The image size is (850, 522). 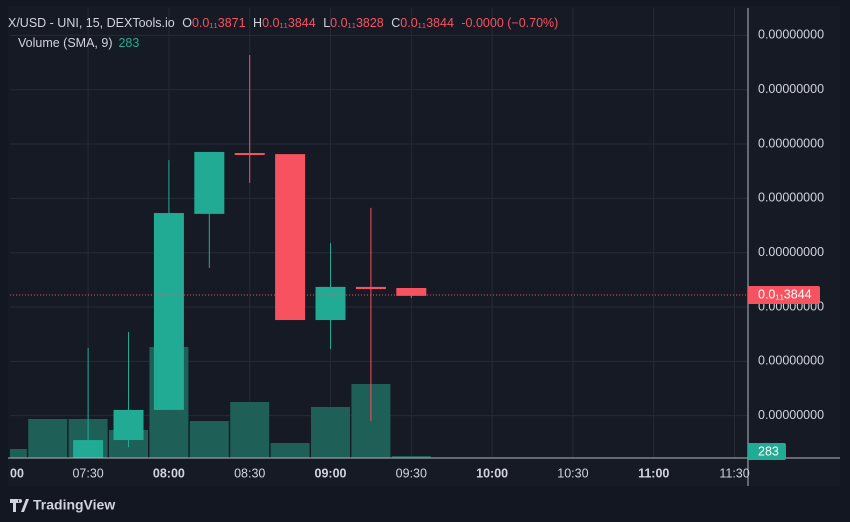 I want to click on x-tick-label: 11:00, so click(x=653, y=473).